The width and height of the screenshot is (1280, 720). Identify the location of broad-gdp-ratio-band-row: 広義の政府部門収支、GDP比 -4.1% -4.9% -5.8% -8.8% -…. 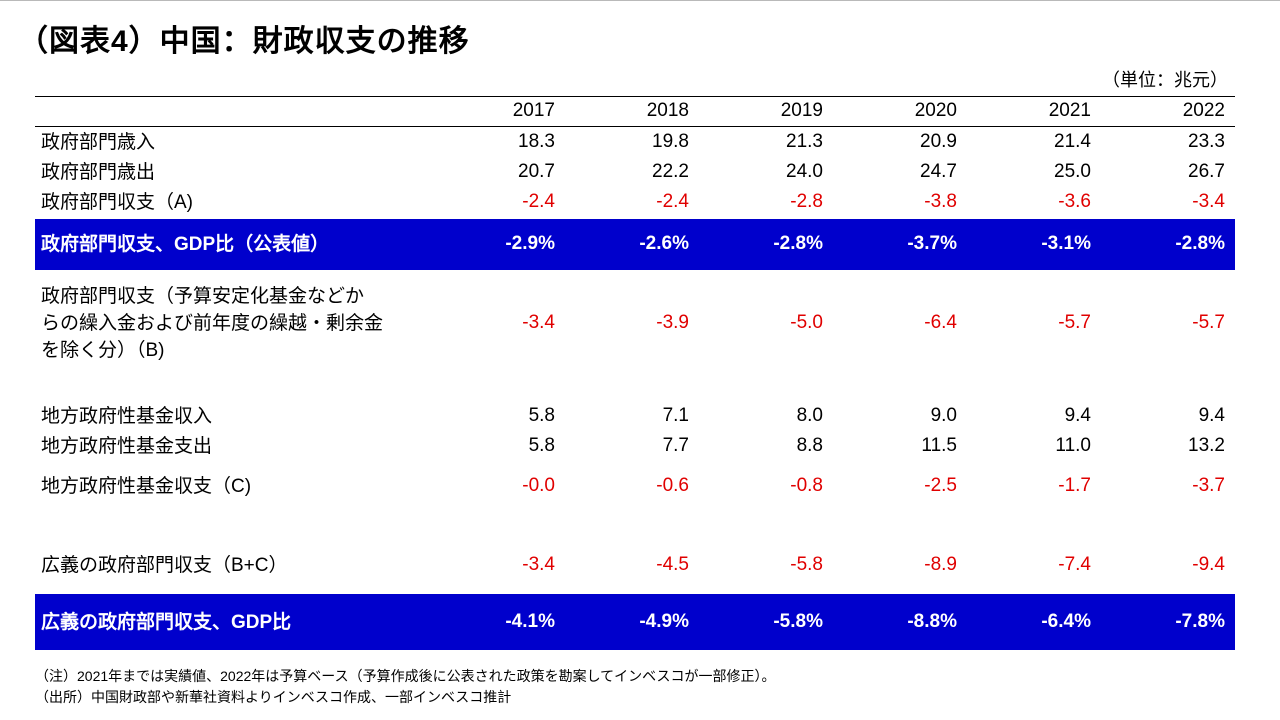
(635, 622).